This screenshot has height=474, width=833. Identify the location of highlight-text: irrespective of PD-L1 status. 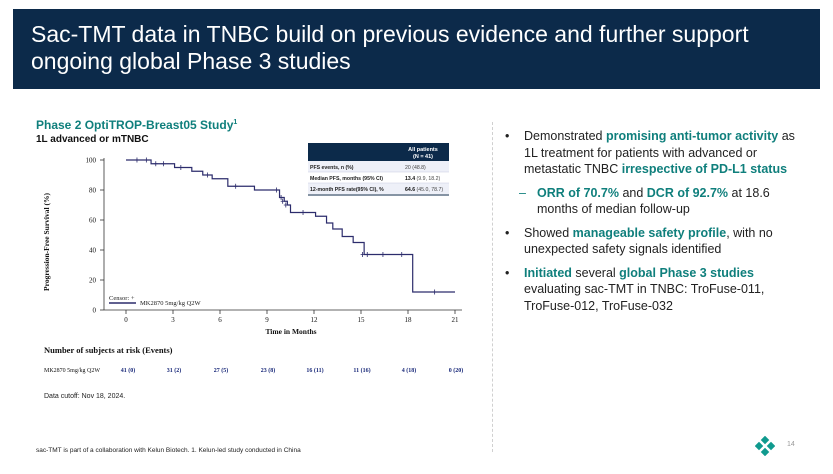
(704, 169).